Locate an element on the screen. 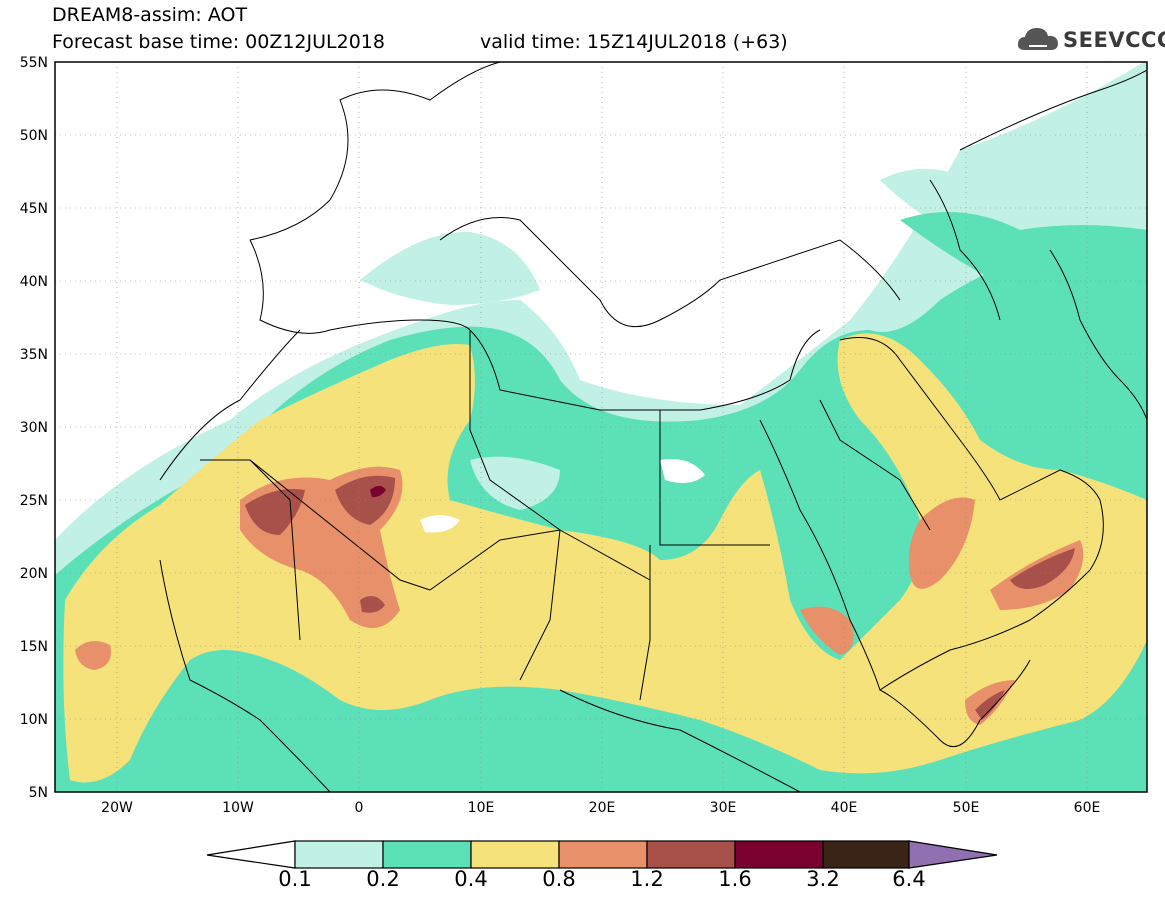 The width and height of the screenshot is (1165, 905). map-title: DREAM8-assim: AOT is located at coordinates (150, 15).